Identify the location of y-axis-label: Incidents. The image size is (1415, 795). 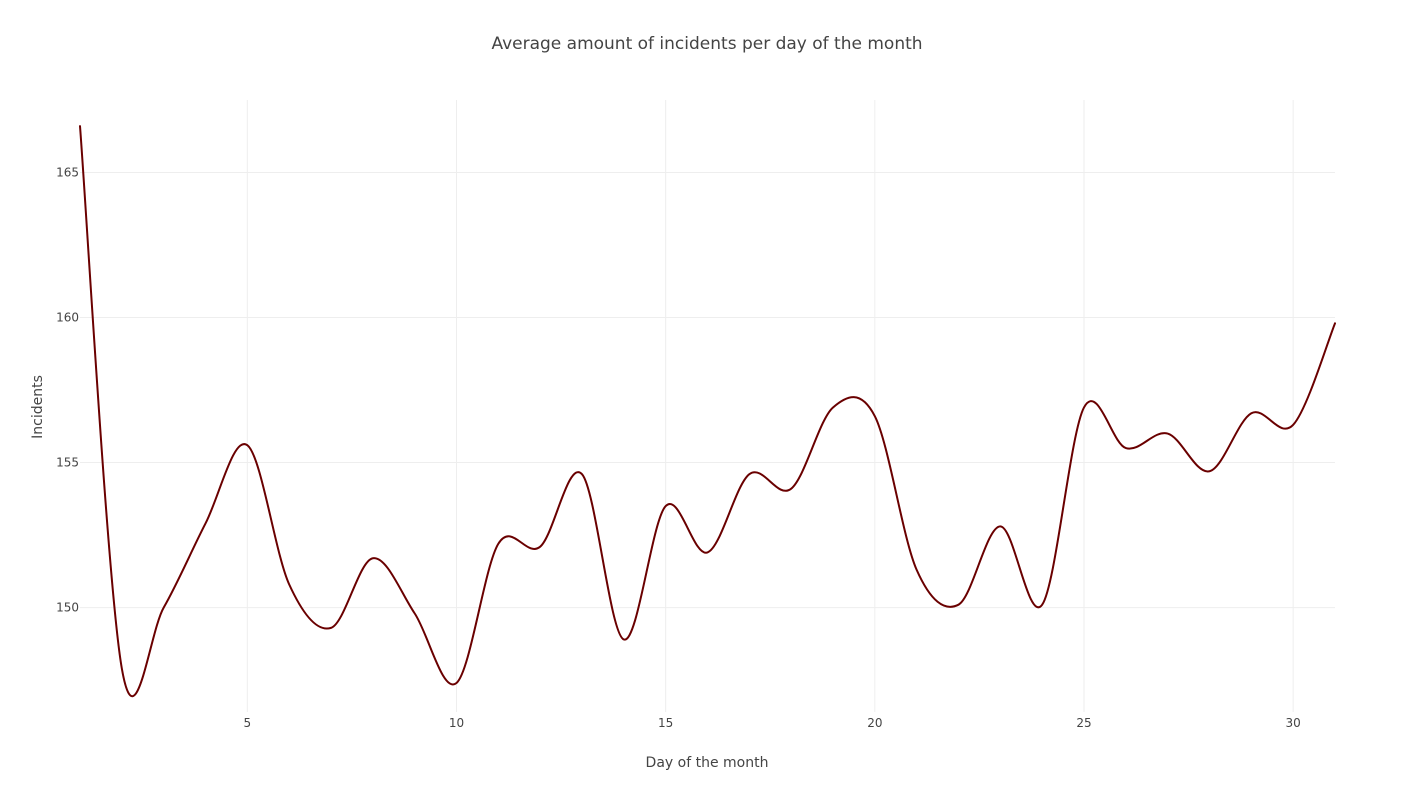
(38, 407).